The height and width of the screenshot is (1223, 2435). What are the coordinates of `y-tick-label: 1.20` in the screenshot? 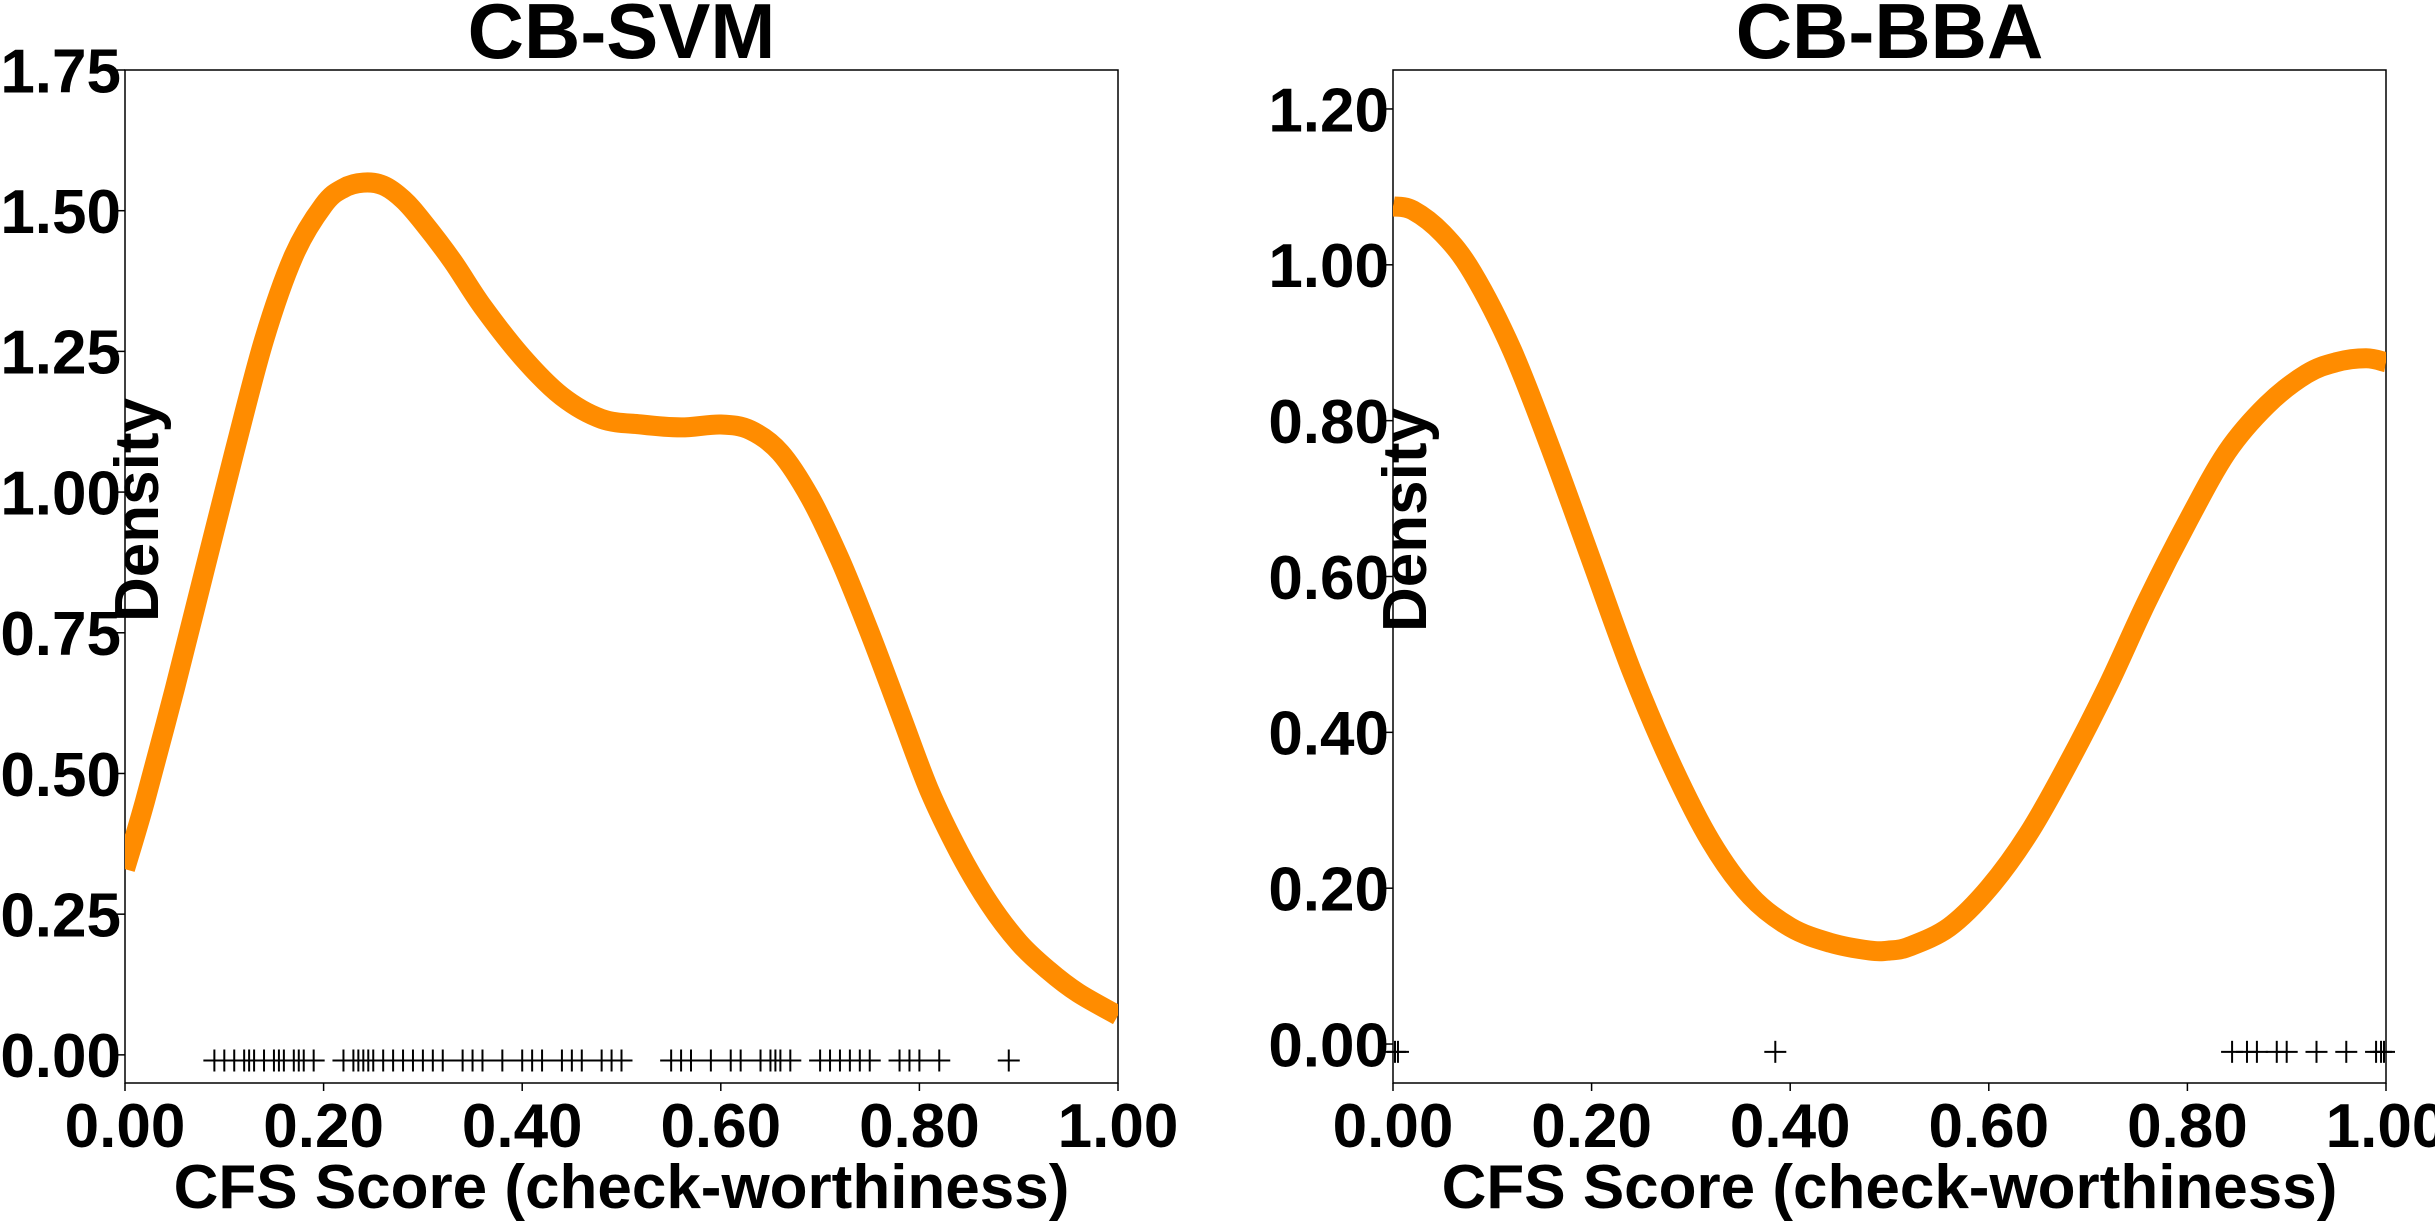 It's located at (1328, 110).